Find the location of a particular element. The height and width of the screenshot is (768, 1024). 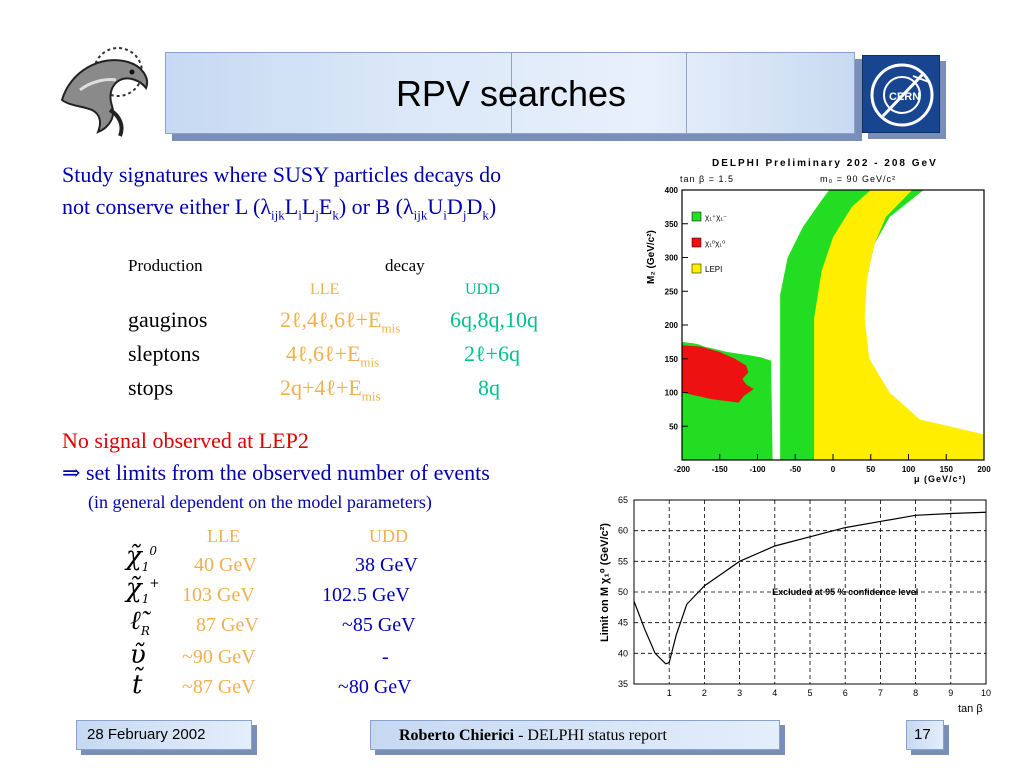

region-lepi-band is located at coordinates (899, 325).